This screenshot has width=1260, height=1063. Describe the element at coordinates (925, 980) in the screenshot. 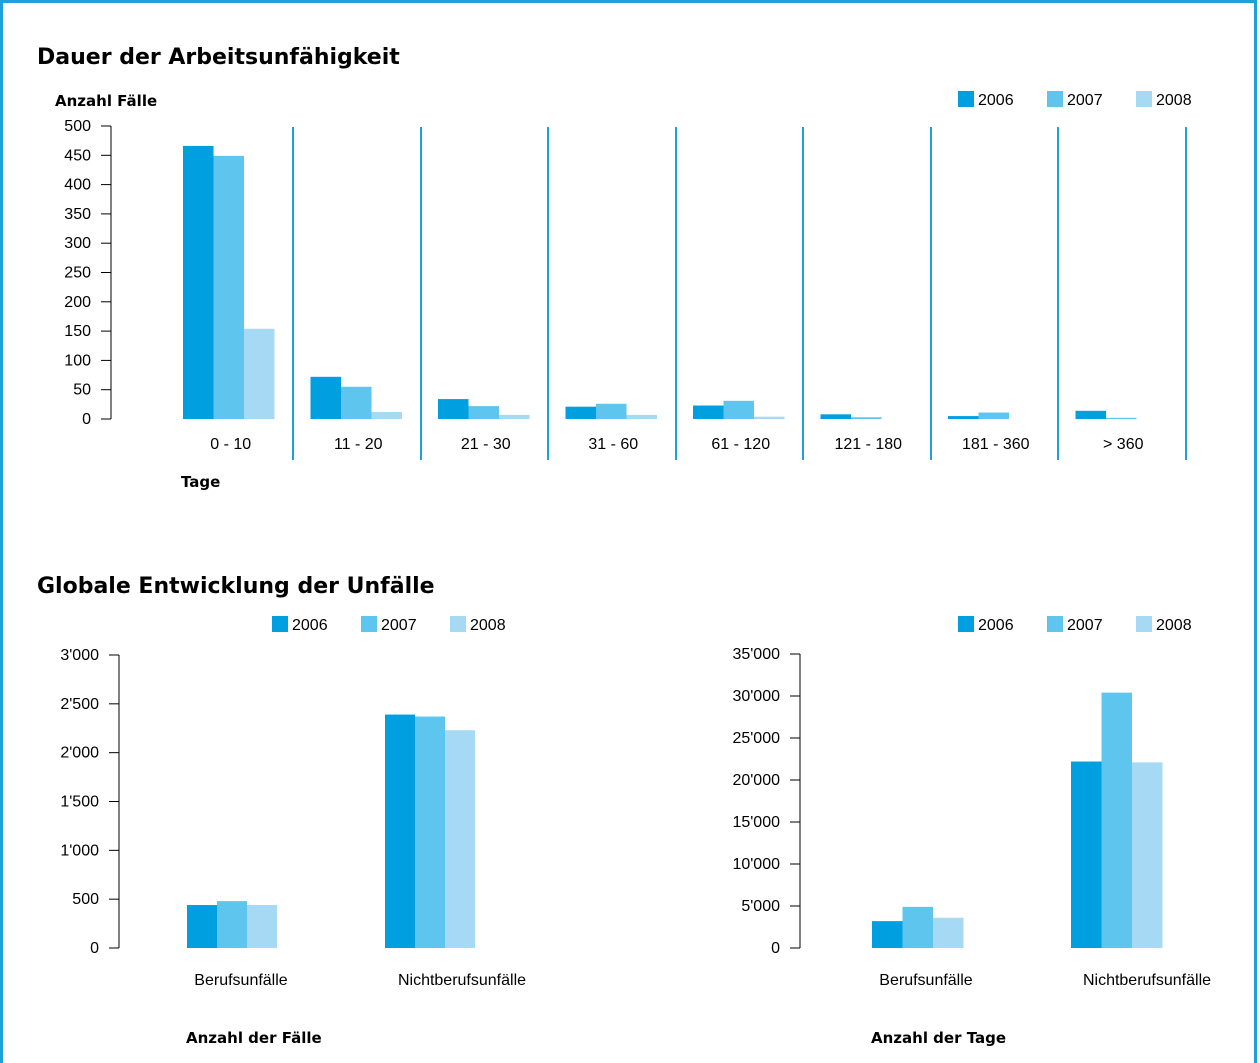

I see `days-x-tick-label: Berufsunfälle` at that location.